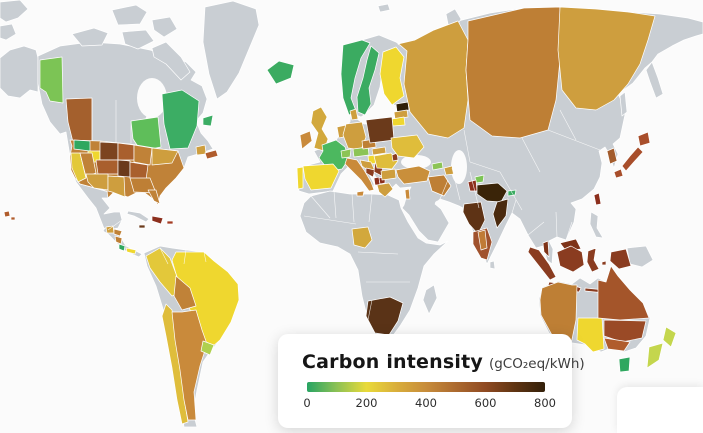  I want to click on region-new-south-wales, so click(625, 331).